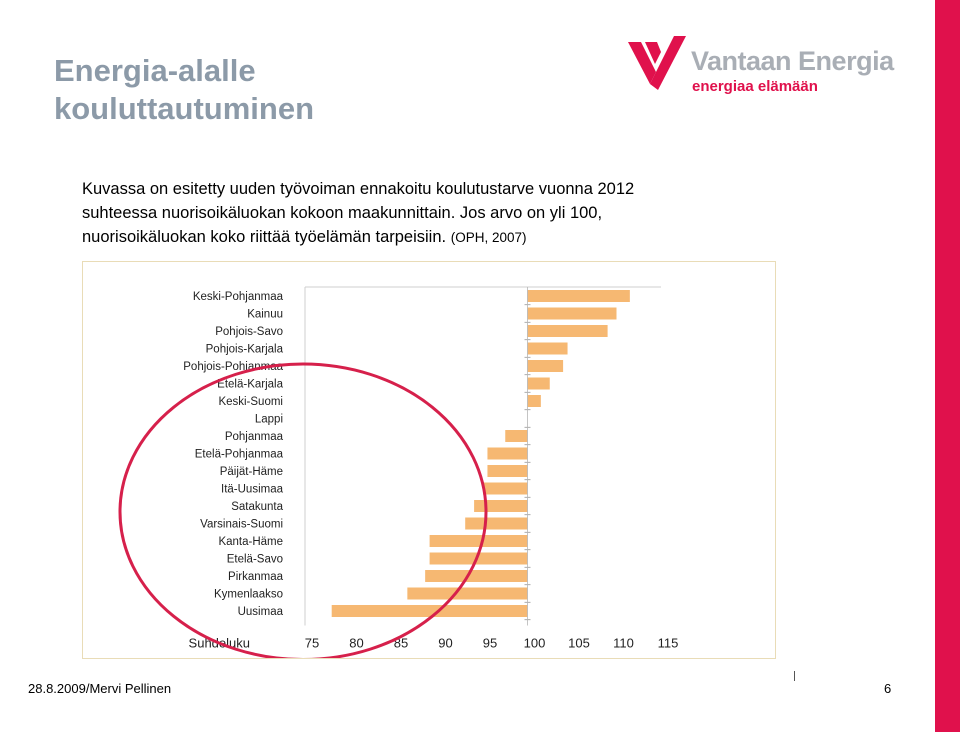  I want to click on category-label: Pohjois-Savo, so click(249, 332).